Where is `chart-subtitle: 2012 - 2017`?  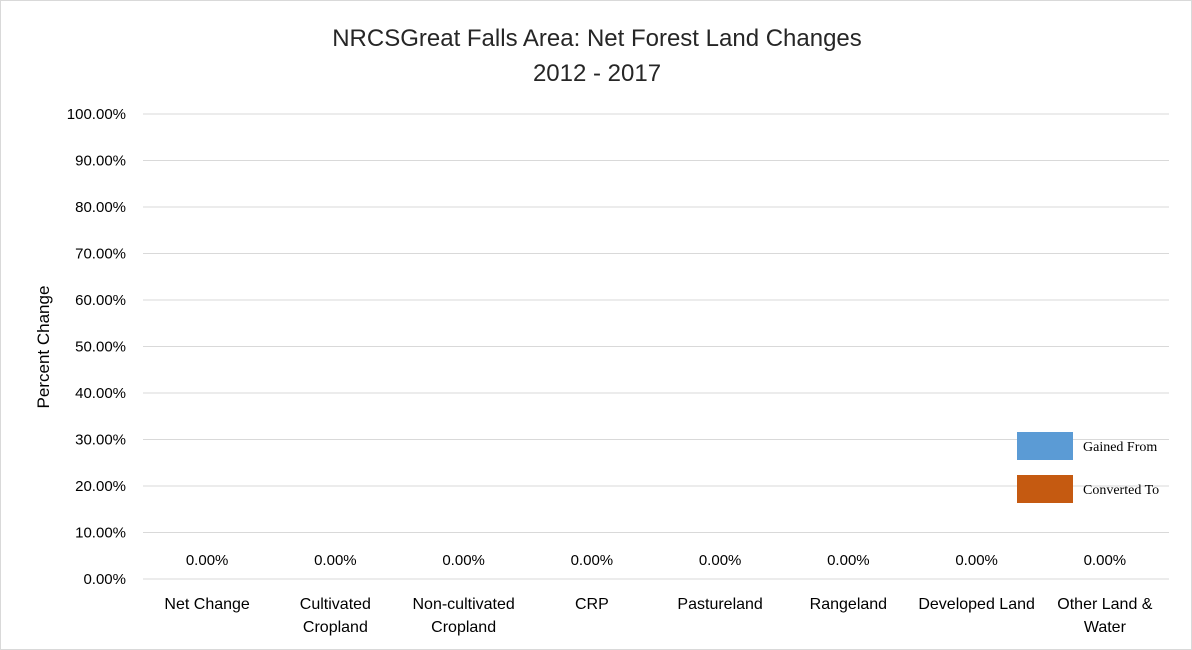
chart-subtitle: 2012 - 2017 is located at coordinates (597, 73).